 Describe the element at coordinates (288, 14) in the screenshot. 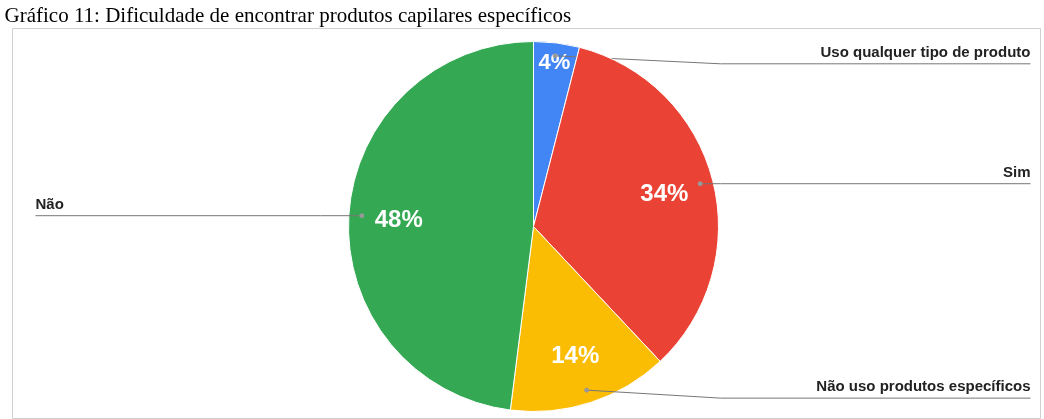

I see `chart-title: Gráfico 11: Dificuldade de encontrar produtos capilares específicos` at that location.